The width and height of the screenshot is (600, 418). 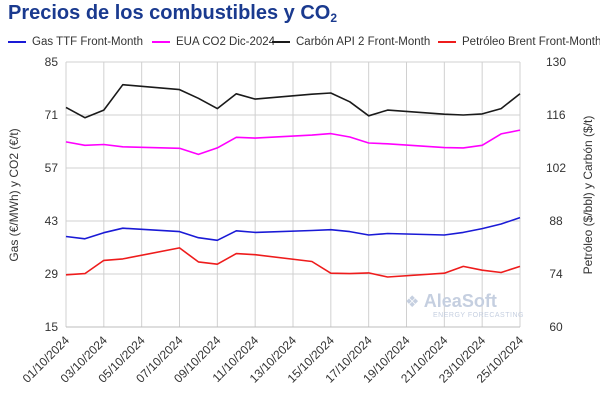 I want to click on chart-title-subscript: 2, so click(x=334, y=18).